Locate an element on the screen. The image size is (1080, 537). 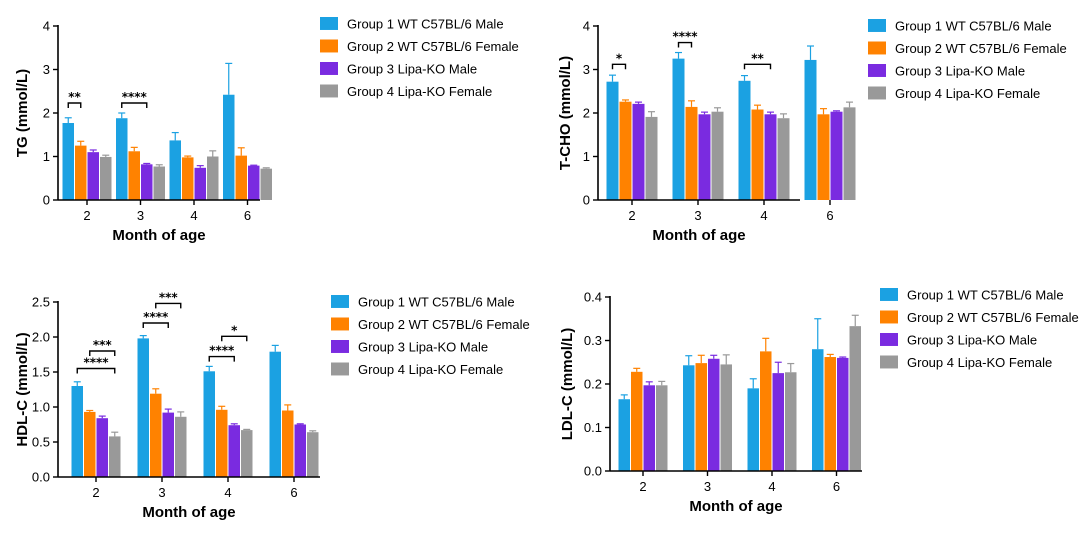
y-axis-label: T-CHO (mmol/L) is located at coordinates (565, 113).